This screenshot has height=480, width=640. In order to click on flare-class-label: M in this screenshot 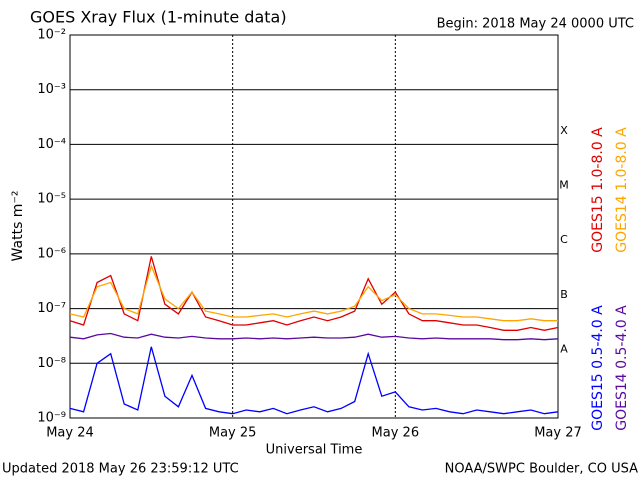, I will do `click(564, 184)`.